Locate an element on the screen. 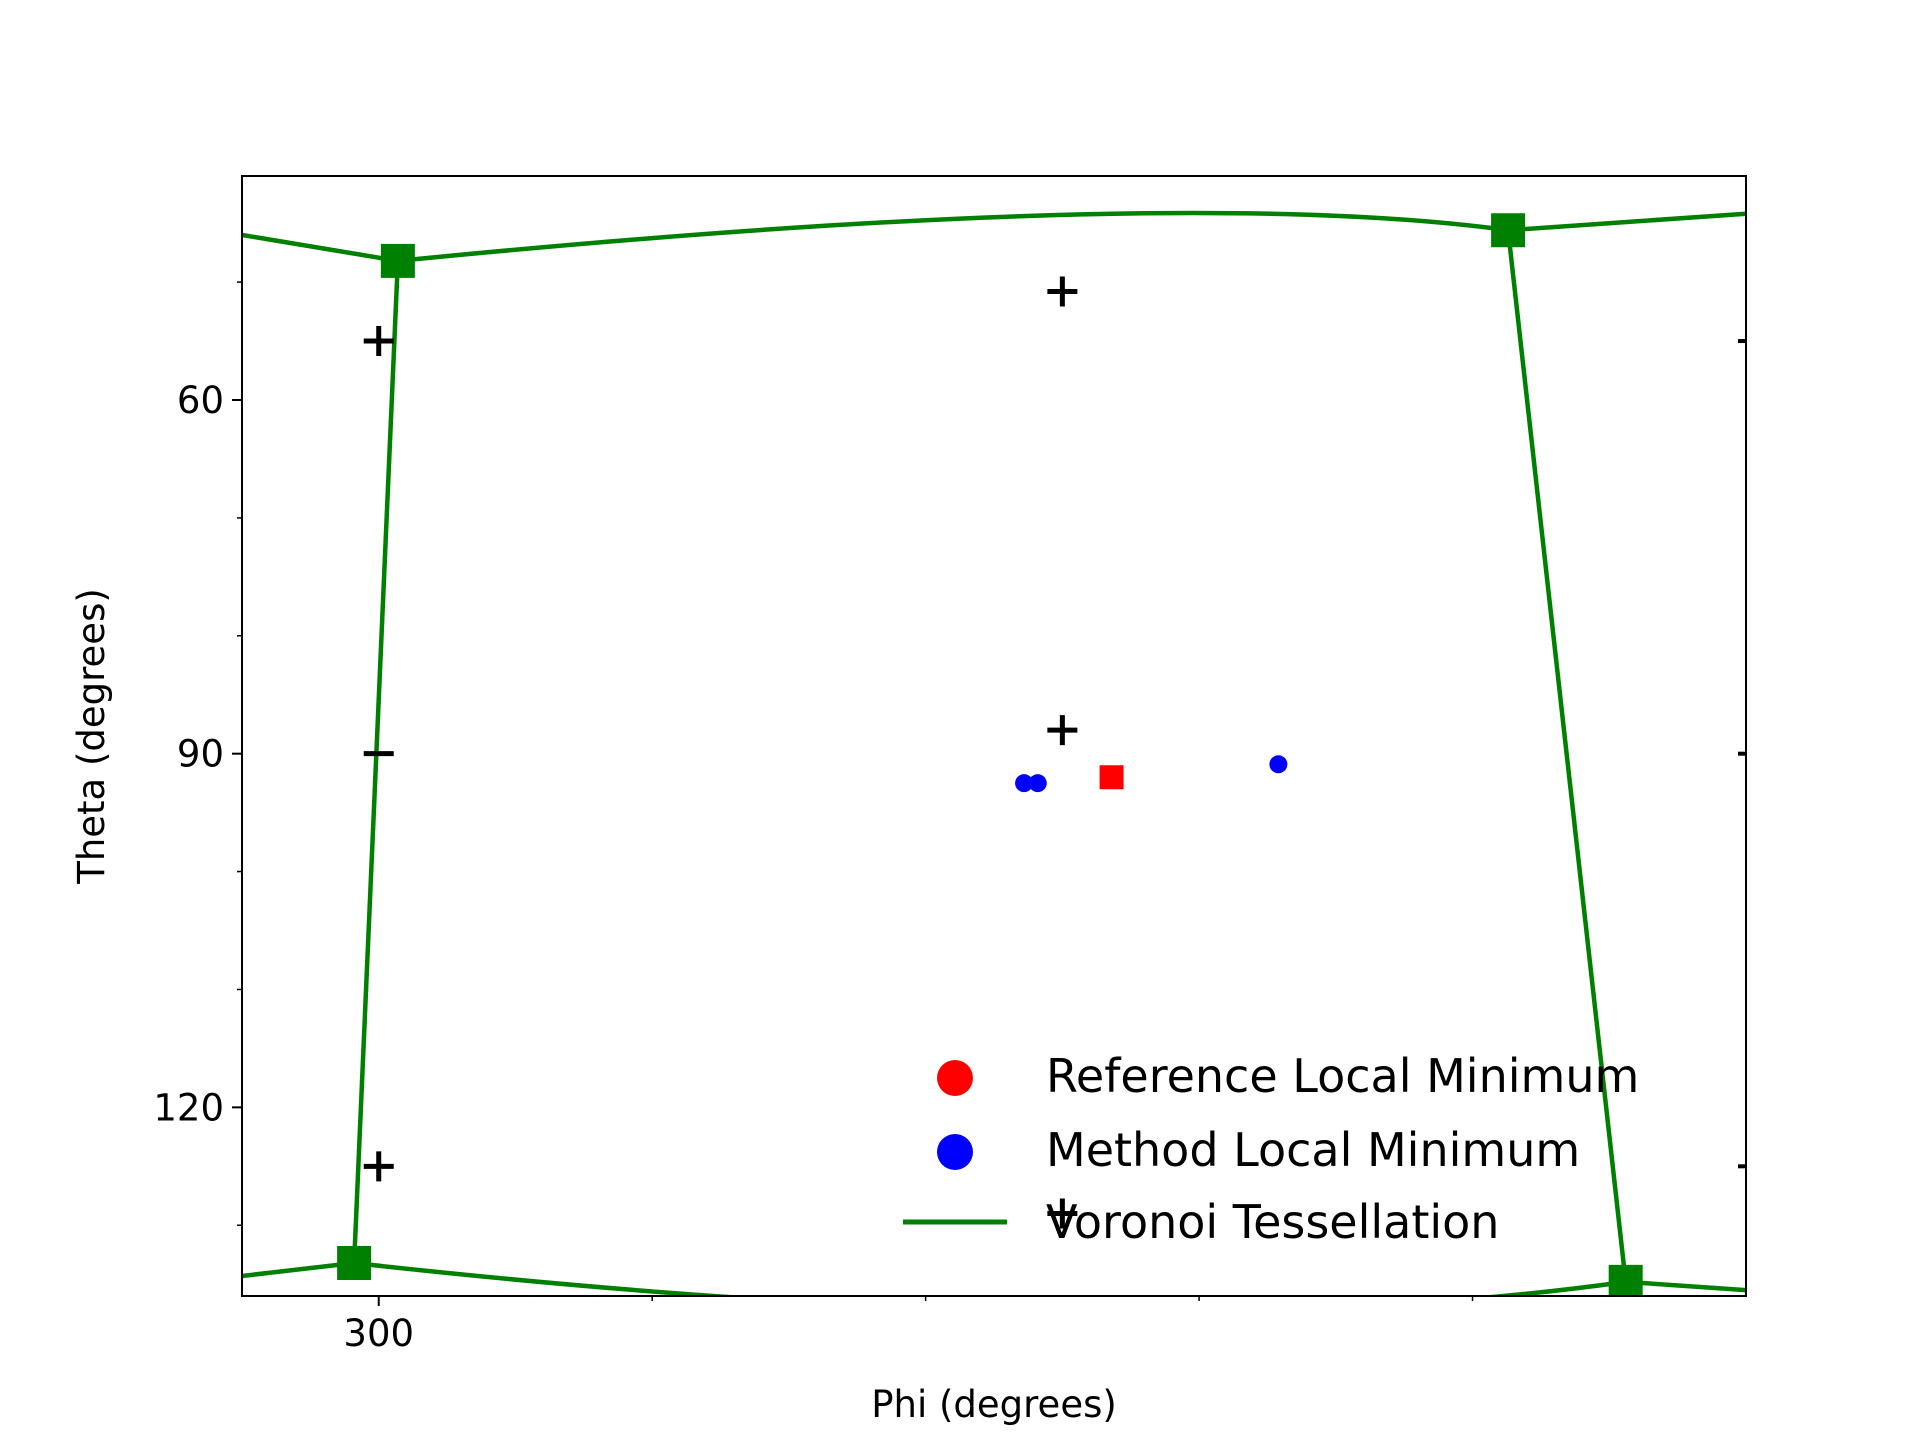 The width and height of the screenshot is (1920, 1440). legend-label-reference: Reference Local Minimum is located at coordinates (1342, 1076).